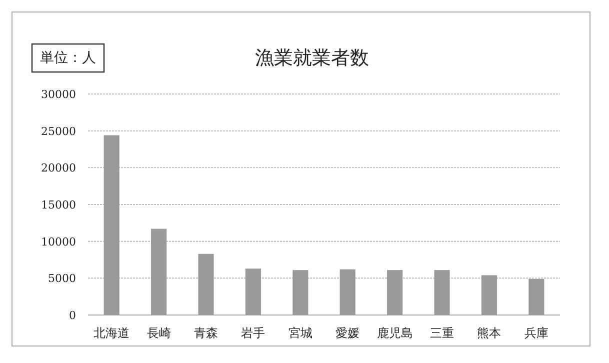 Image resolution: width=609 pixels, height=363 pixels. What do you see at coordinates (394, 333) in the screenshot?
I see `x-tick-label: 鹿児島` at bounding box center [394, 333].